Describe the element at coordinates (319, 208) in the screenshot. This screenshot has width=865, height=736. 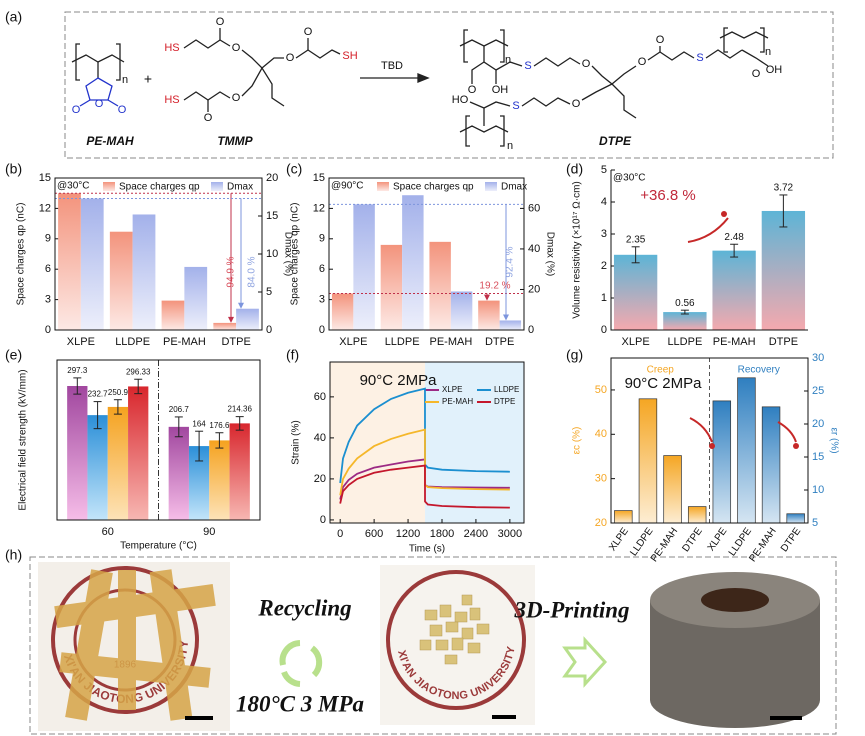
I see `y-tick-label: 12` at that location.